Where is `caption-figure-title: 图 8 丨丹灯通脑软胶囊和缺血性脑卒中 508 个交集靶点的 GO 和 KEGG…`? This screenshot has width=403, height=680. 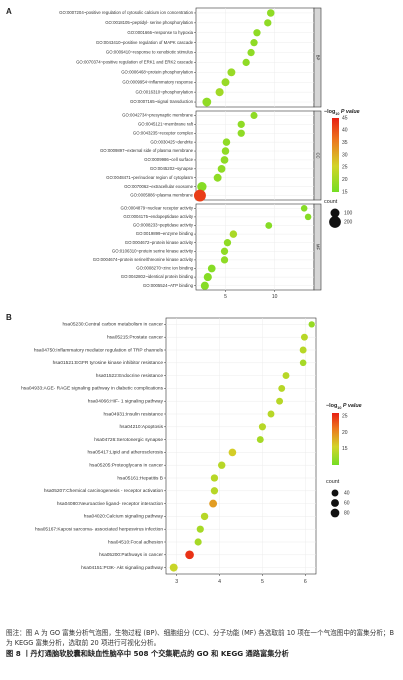
caption-figure-title: 图 8 丨丹灯通脑软胶囊和缺血性脑卒中 508 个交集靶点的 GO 和 KEGG… is located at coordinates (147, 653).